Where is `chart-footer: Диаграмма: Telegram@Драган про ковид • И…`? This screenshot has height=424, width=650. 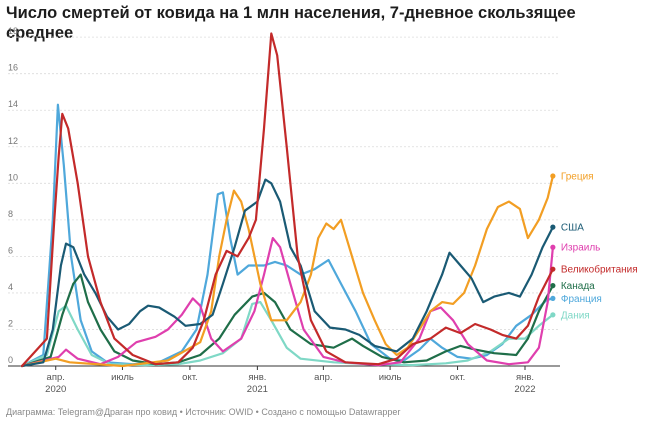 chart-footer: Диаграмма: Telegram@Драган про ковид • И… is located at coordinates (203, 412).